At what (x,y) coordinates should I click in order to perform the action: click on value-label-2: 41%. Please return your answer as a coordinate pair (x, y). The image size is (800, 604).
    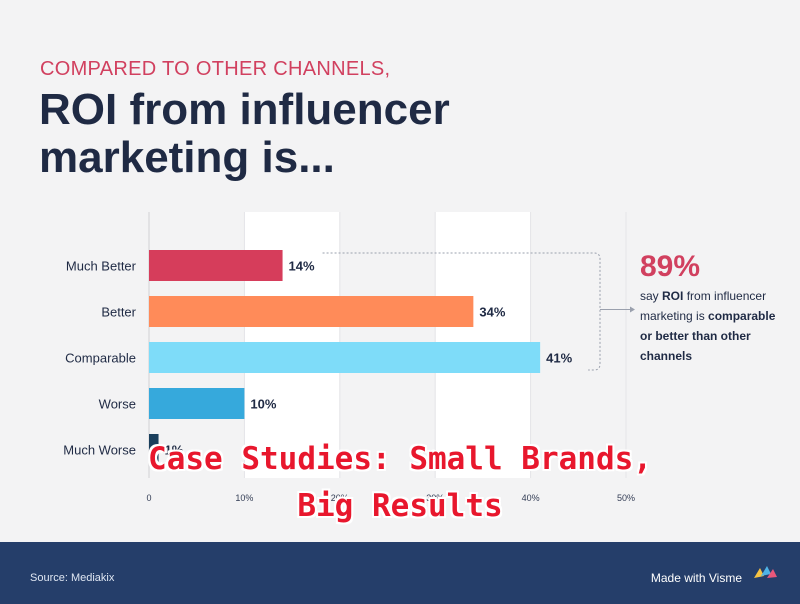
    Looking at the image, I should click on (559, 358).